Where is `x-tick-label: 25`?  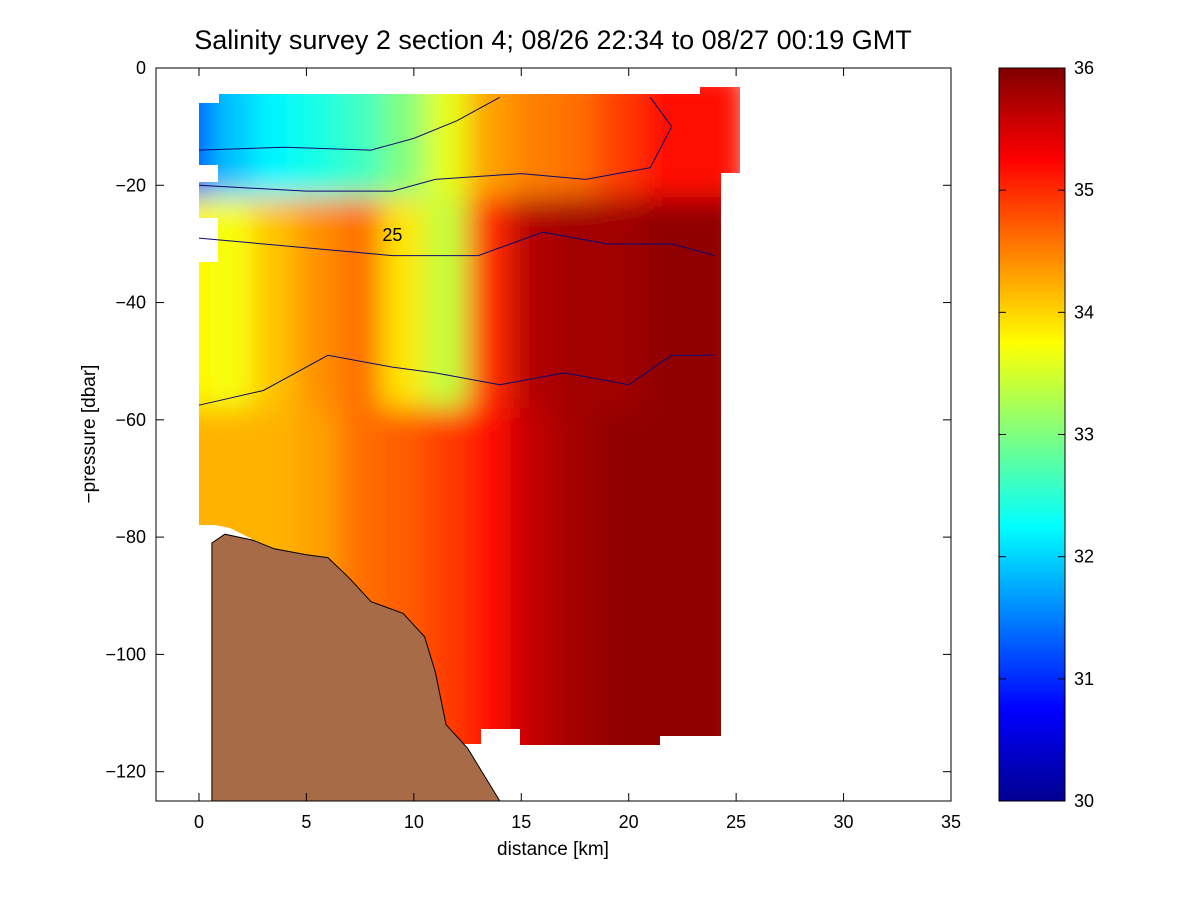 x-tick-label: 25 is located at coordinates (736, 822).